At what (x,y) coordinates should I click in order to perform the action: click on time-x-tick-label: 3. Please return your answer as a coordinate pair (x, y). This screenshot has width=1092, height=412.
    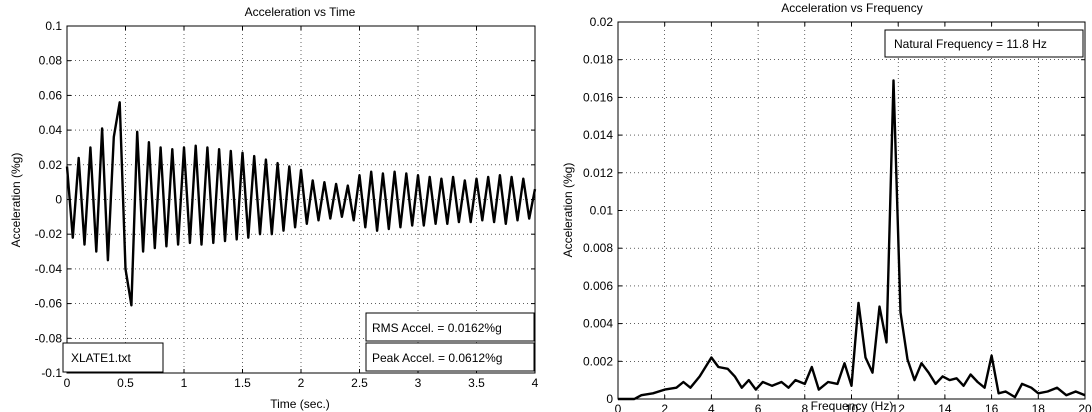
    Looking at the image, I should click on (418, 383).